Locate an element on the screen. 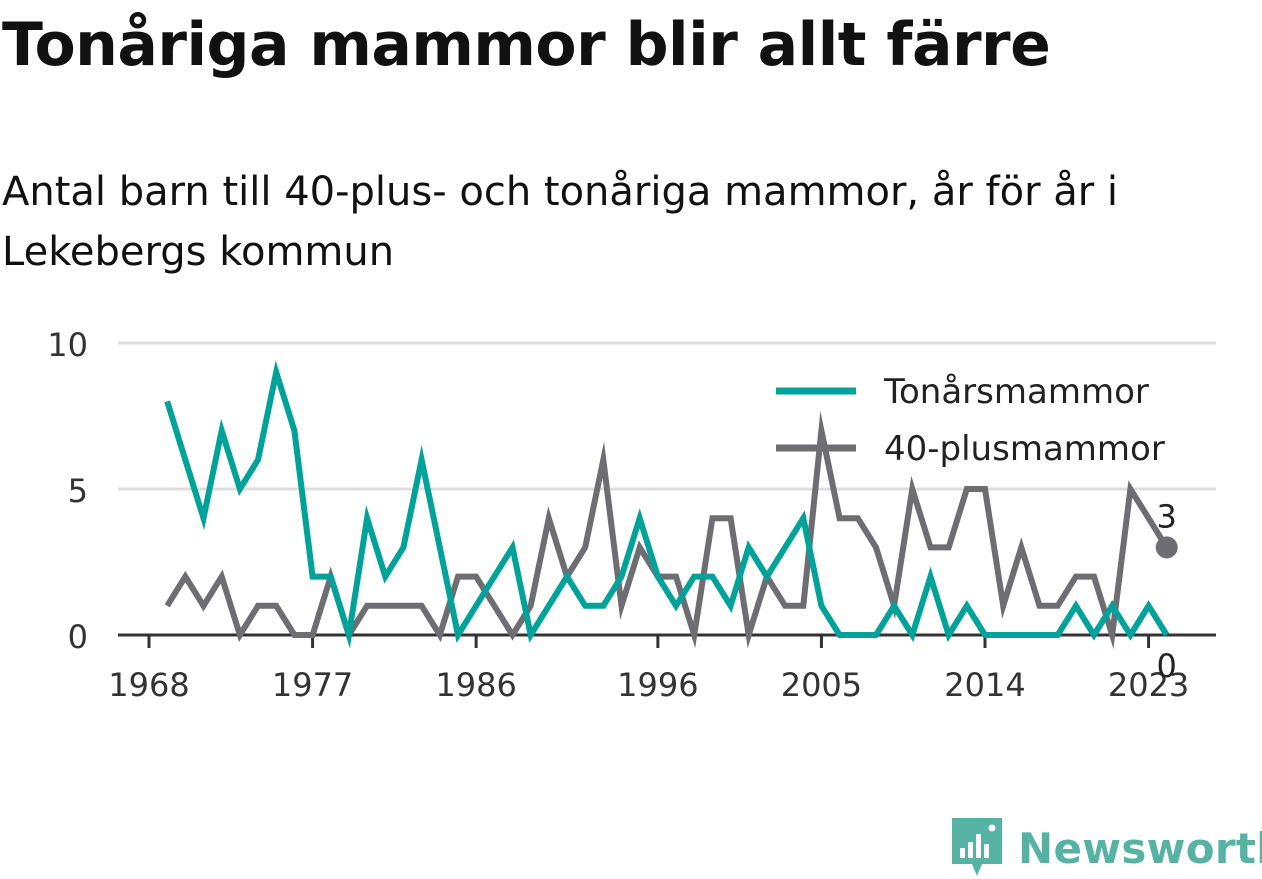  y-tick-label: 5 is located at coordinates (78, 491).